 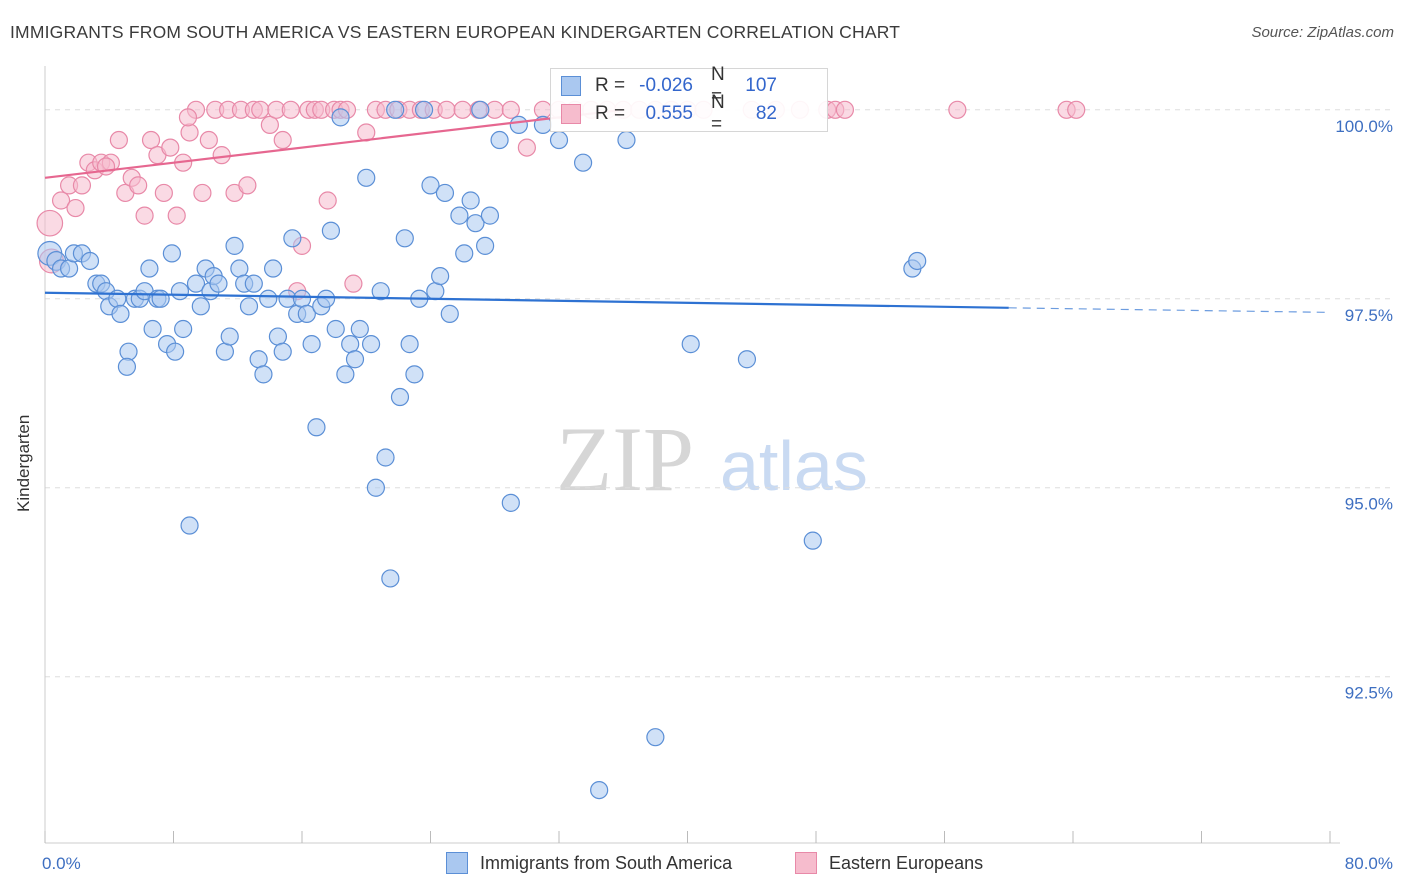 What do you see at coordinates (1369, 504) in the screenshot?
I see `y-tick-label: 95.0%` at bounding box center [1369, 504].